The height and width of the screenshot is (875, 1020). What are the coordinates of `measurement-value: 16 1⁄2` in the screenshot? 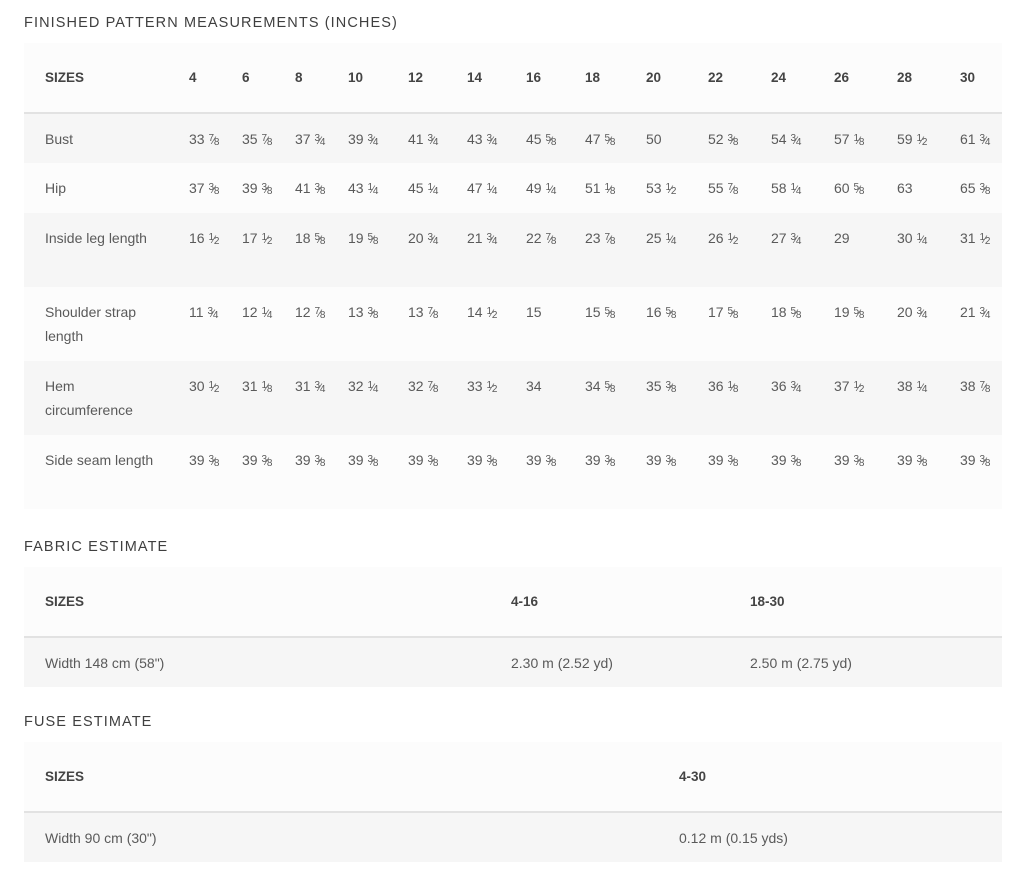 It's located at (215, 250).